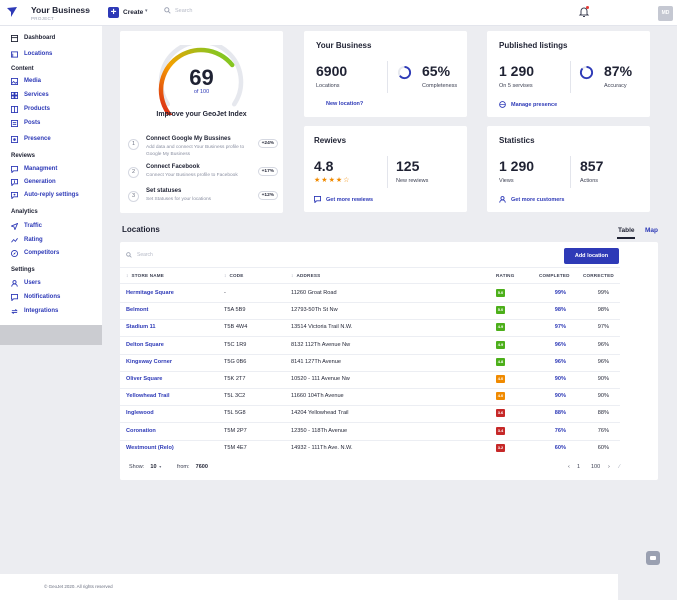  I want to click on column-header-code: ↕ CODE, so click(234, 275).